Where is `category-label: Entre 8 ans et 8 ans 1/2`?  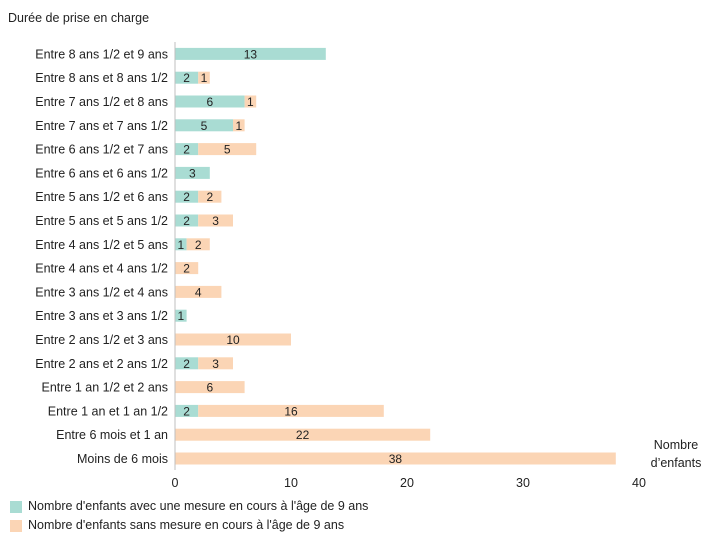
category-label: Entre 8 ans et 8 ans 1/2 is located at coordinates (101, 78).